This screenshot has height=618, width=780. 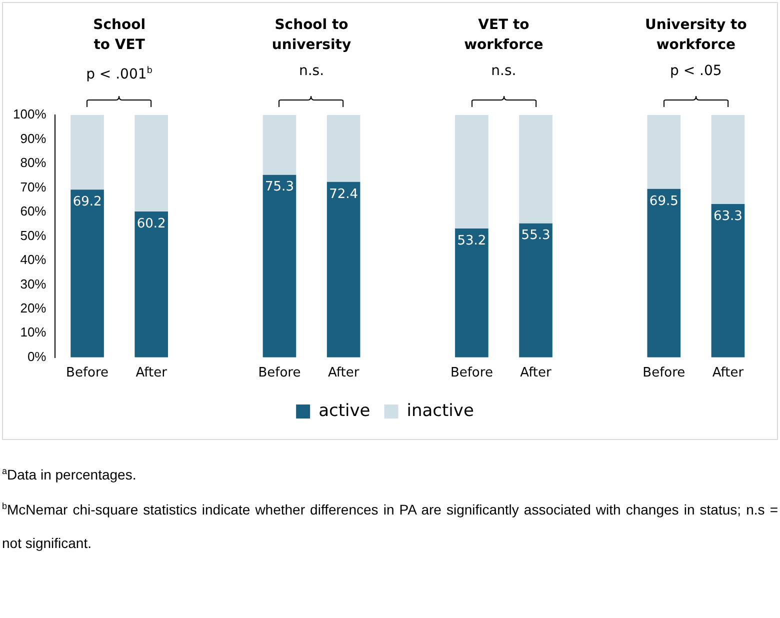 I want to click on y-tick-label: 30%, so click(x=33, y=284).